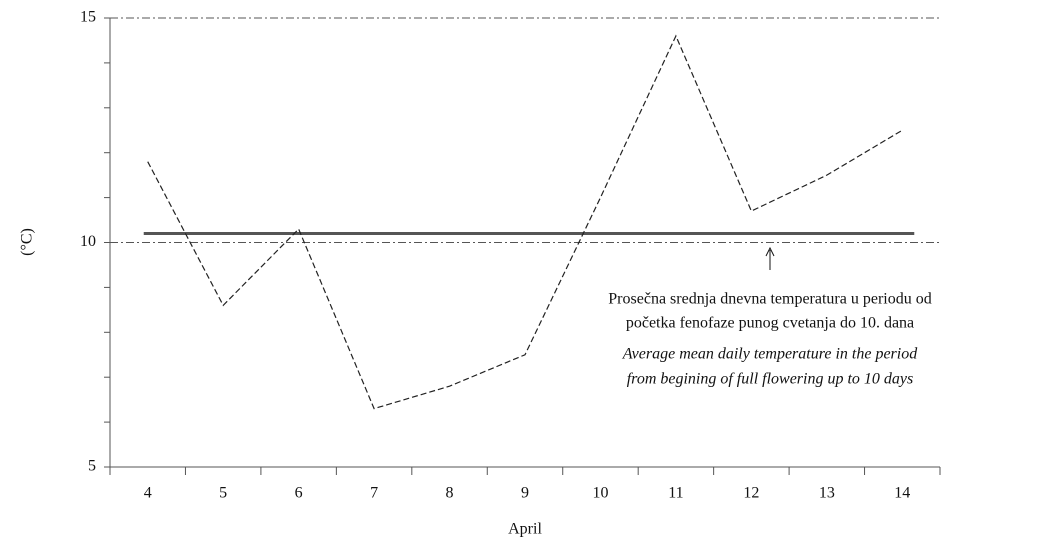  Describe the element at coordinates (27, 242) in the screenshot. I see `y-axis-label: (°C)` at that location.